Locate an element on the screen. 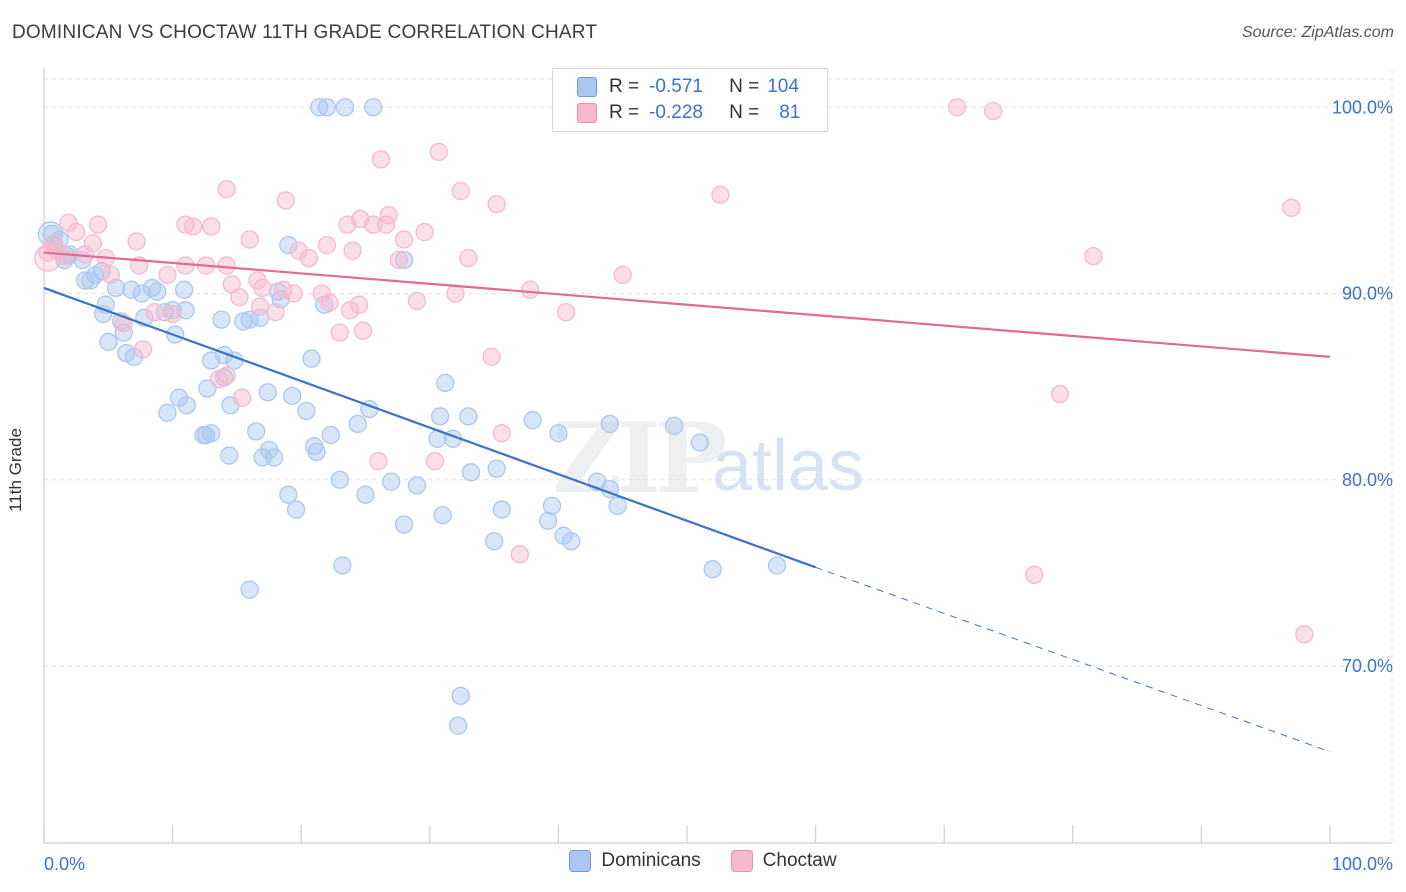 The width and height of the screenshot is (1406, 892). chart-source: Source: ZipAtlas.com is located at coordinates (1317, 32).